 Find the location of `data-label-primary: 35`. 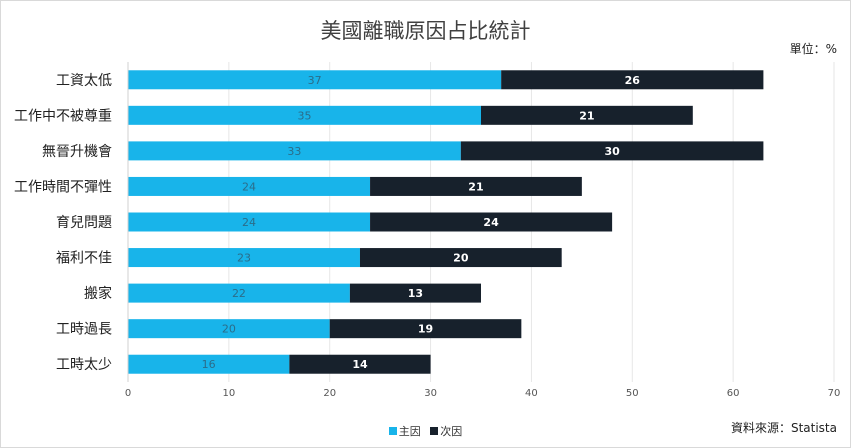

data-label-primary: 35 is located at coordinates (305, 115).